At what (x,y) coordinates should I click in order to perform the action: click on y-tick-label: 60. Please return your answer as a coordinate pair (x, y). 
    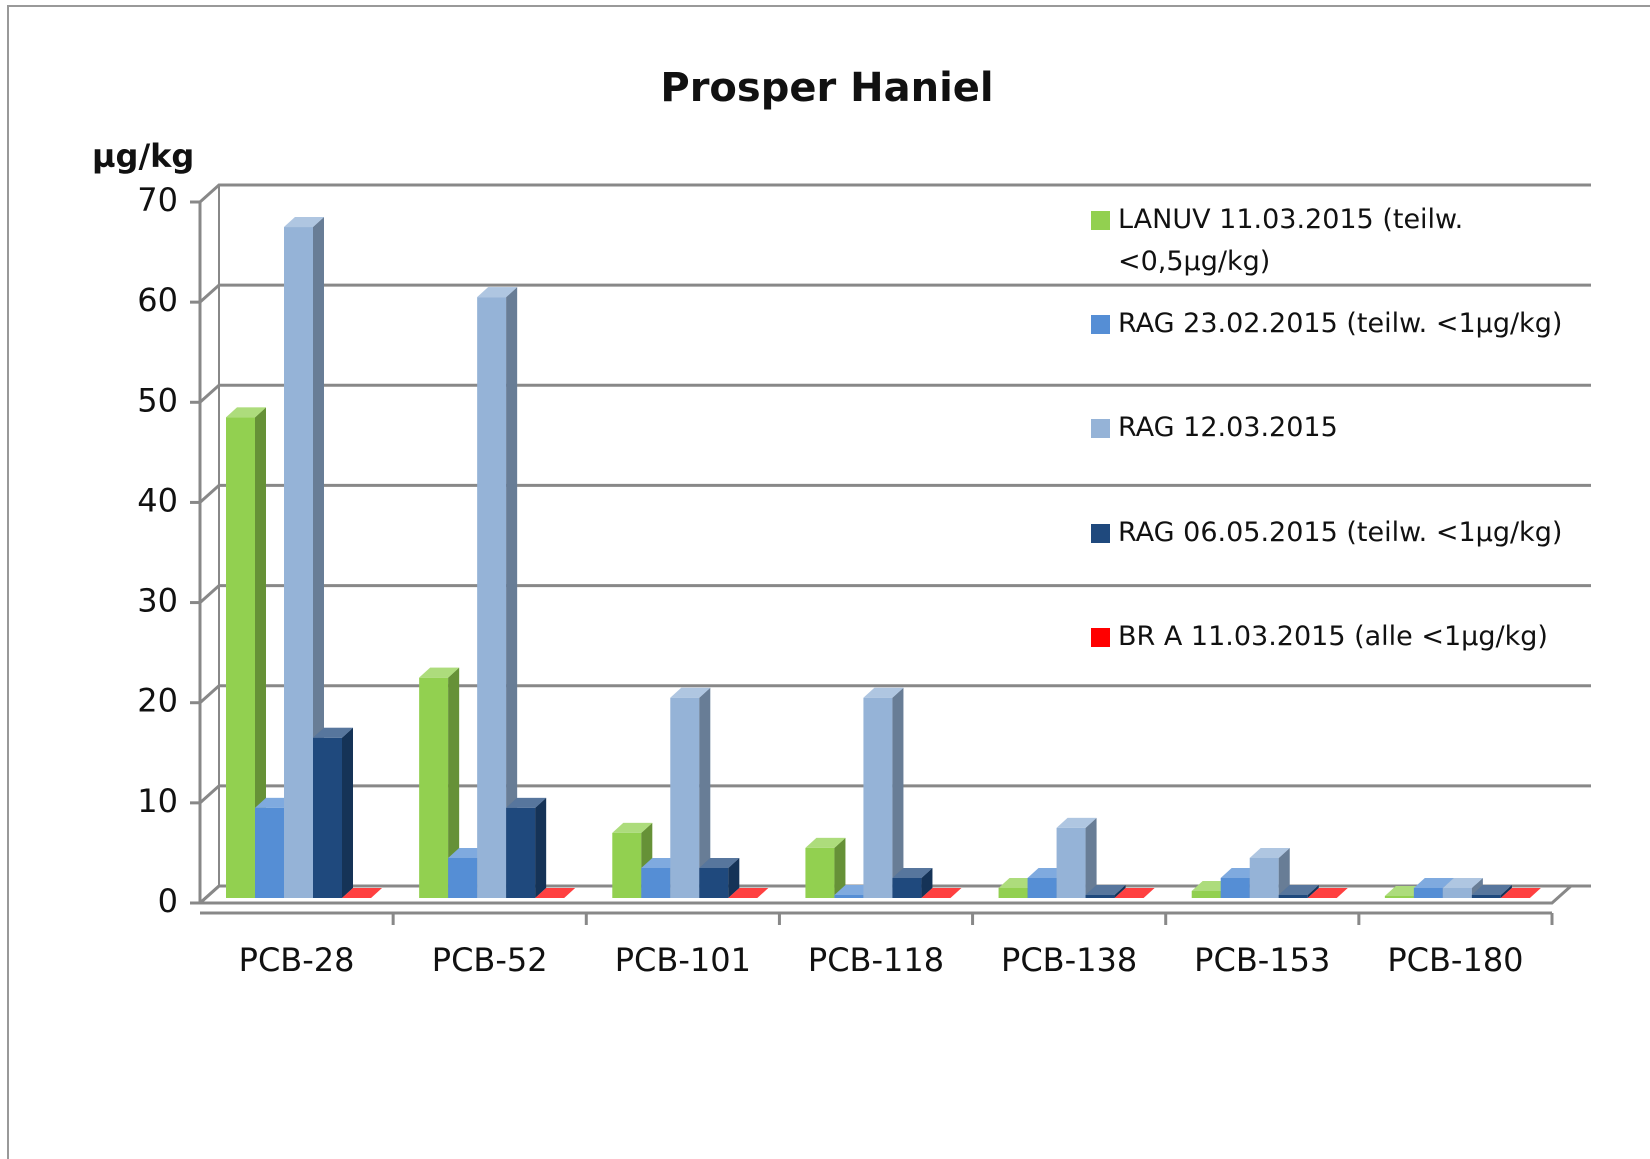
    Looking at the image, I should click on (157, 300).